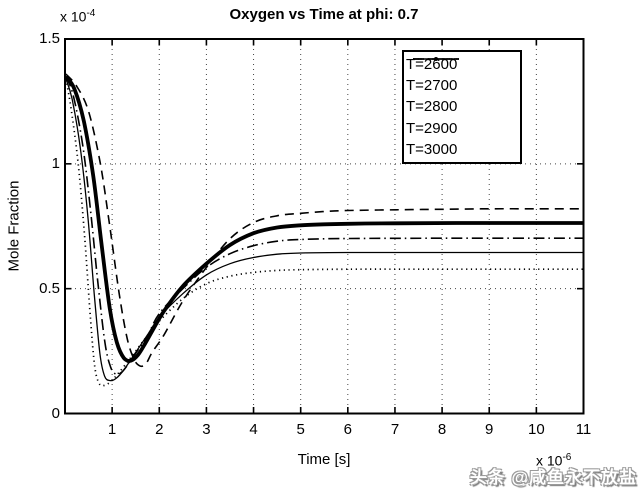  Describe the element at coordinates (253, 429) in the screenshot. I see `x-tick-label: 4` at that location.